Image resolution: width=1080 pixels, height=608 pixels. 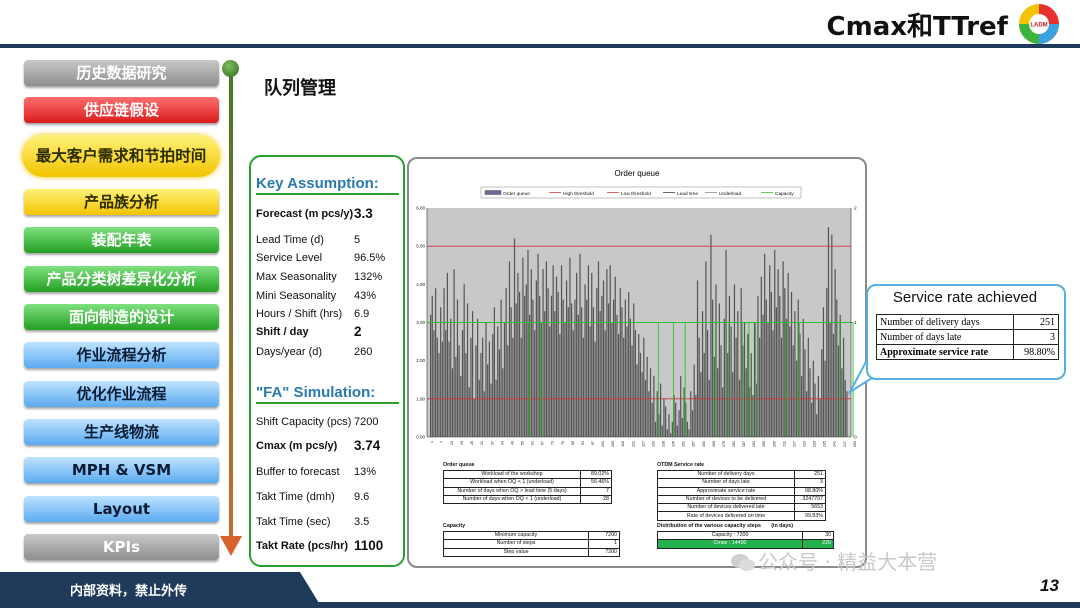 What do you see at coordinates (653, 444) in the screenshot?
I see `x-tick-label: 133` at bounding box center [653, 444].